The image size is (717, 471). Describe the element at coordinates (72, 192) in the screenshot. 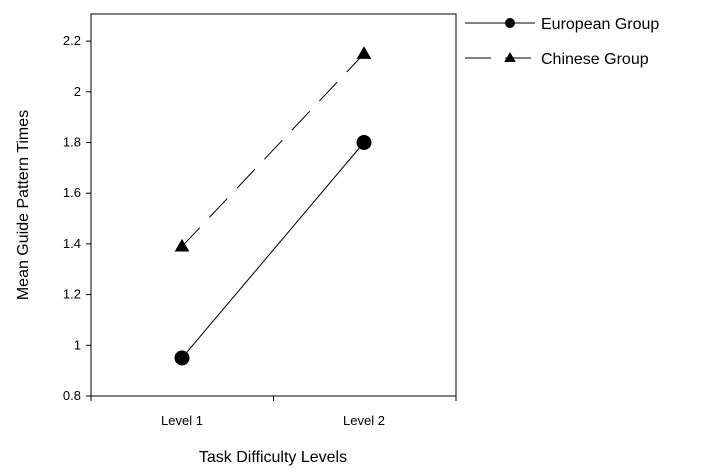

I see `y-tick-label: 1.6` at that location.